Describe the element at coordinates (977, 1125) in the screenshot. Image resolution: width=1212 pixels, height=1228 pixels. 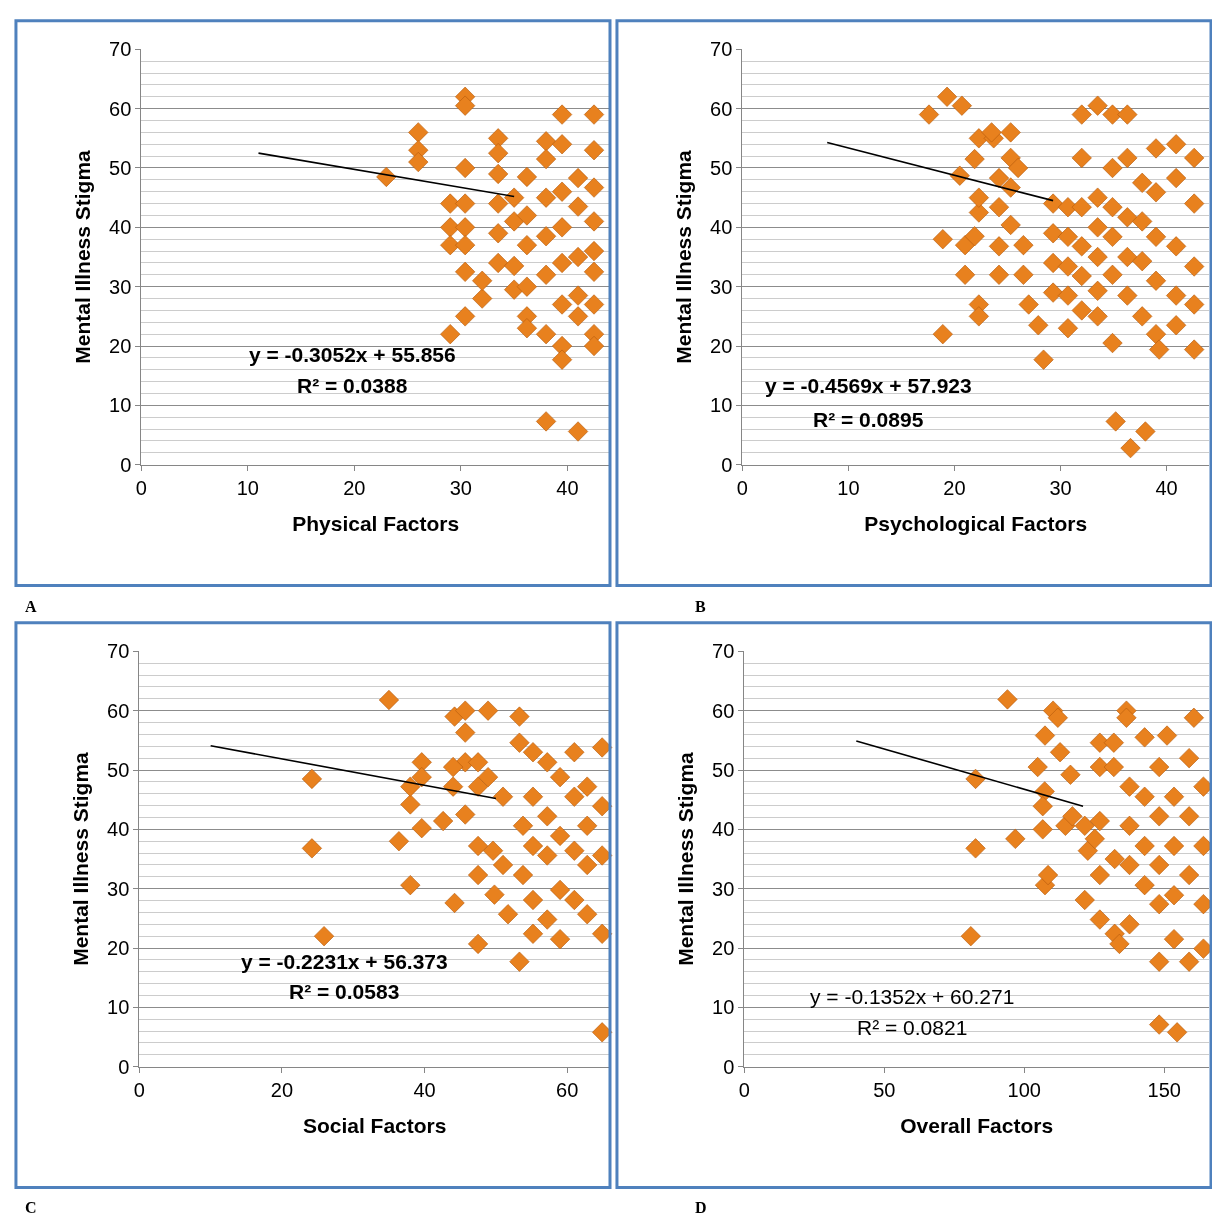
I see `x-axis-title: Overall Factors` at that location.